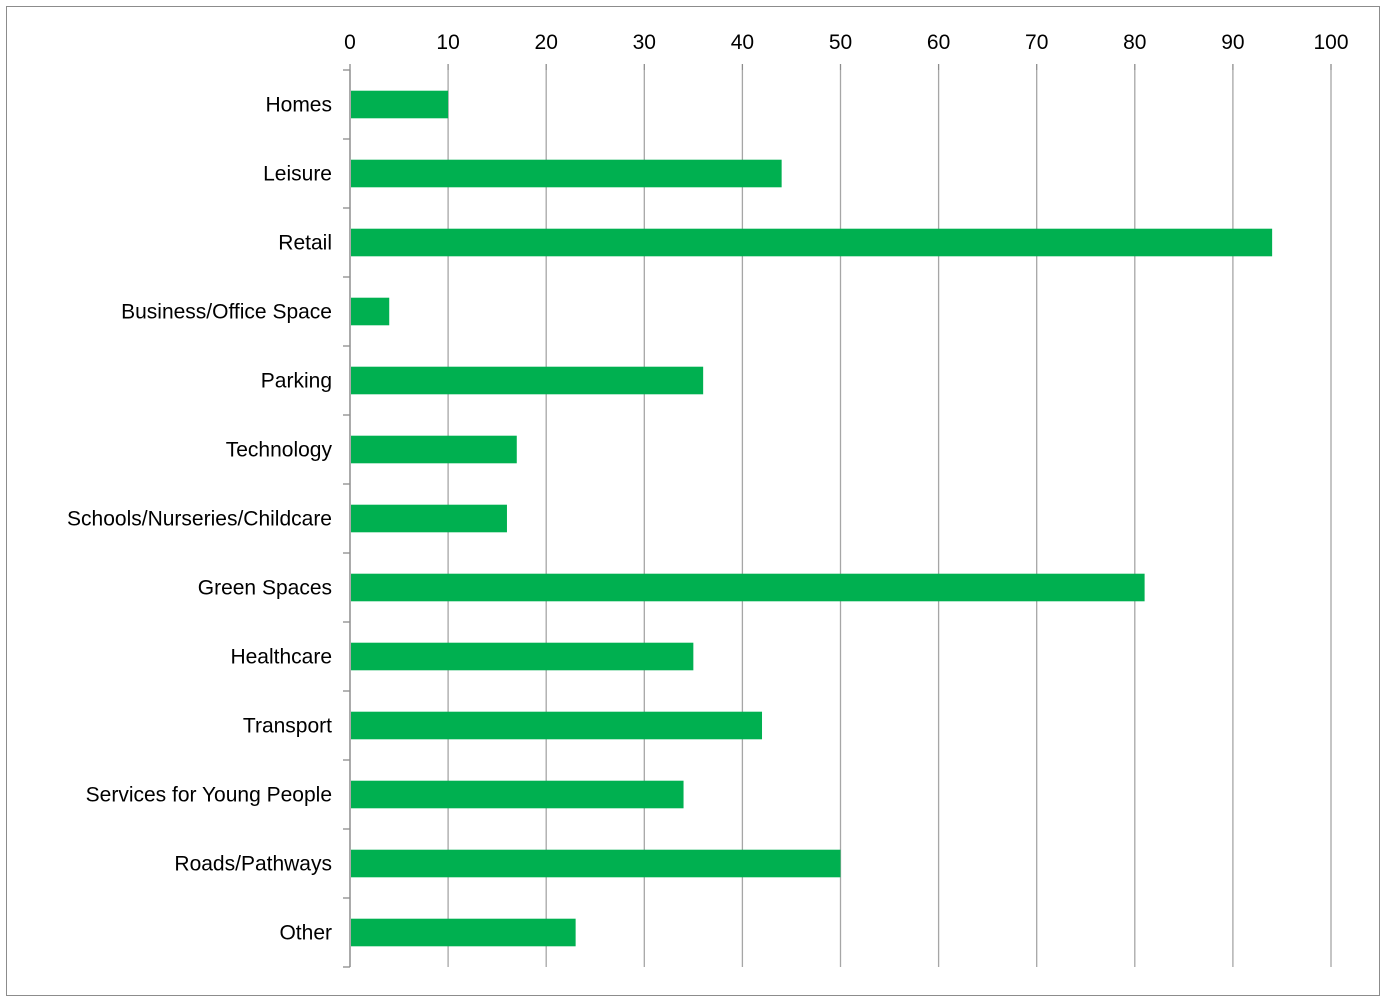 This screenshot has height=999, width=1387. What do you see at coordinates (305, 243) in the screenshot?
I see `category-label: Retail` at bounding box center [305, 243].